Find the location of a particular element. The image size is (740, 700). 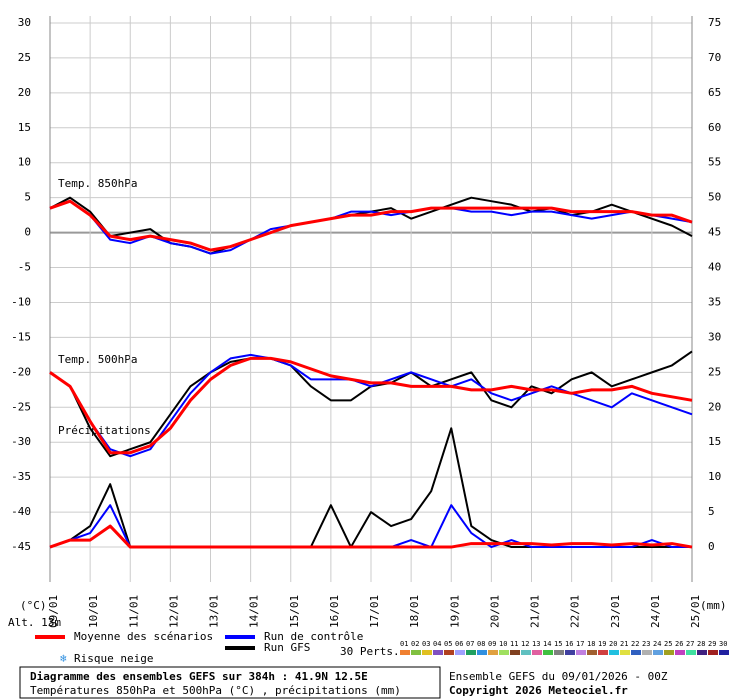

altitude: Alt. 13m is located at coordinates (34, 622).